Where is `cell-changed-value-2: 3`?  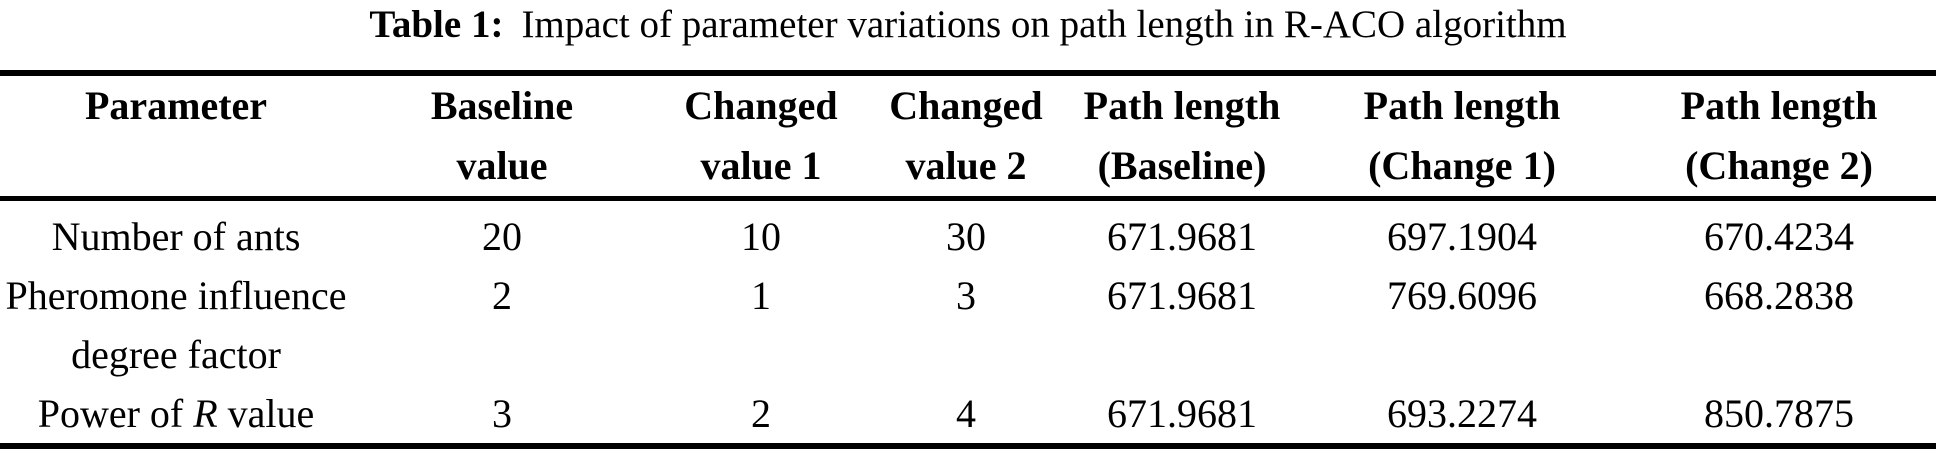
cell-changed-value-2: 3 is located at coordinates (966, 325).